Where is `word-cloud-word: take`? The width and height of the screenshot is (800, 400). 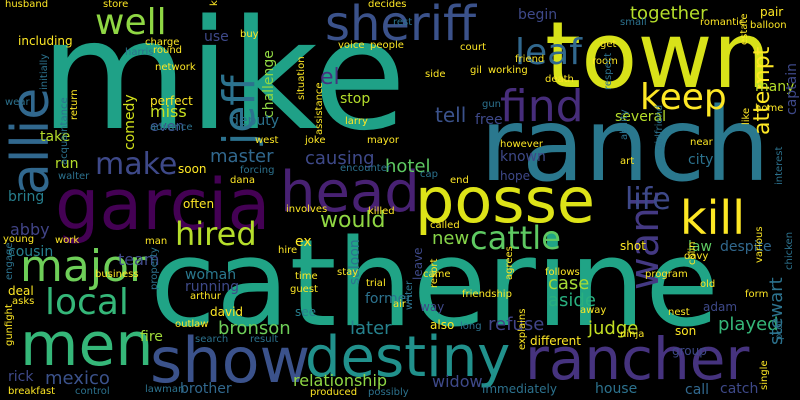 word-cloud-word: take is located at coordinates (55, 137).